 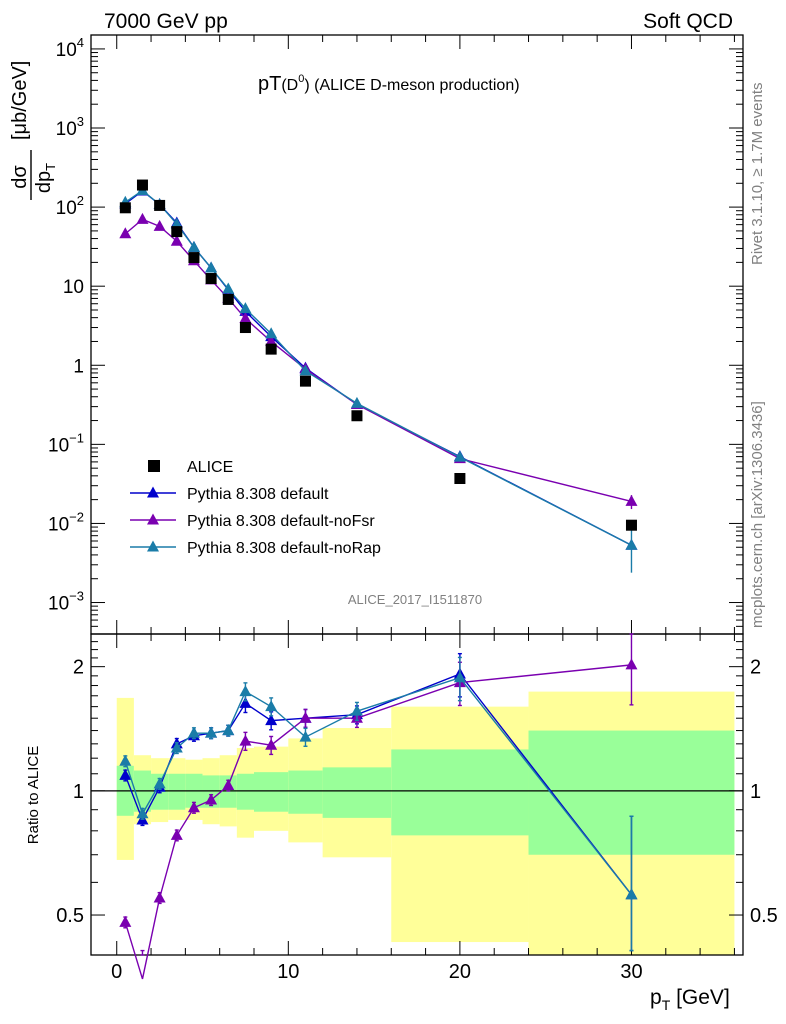 What do you see at coordinates (76, 437) in the screenshot?
I see `y-tick-exponent: −1` at bounding box center [76, 437].